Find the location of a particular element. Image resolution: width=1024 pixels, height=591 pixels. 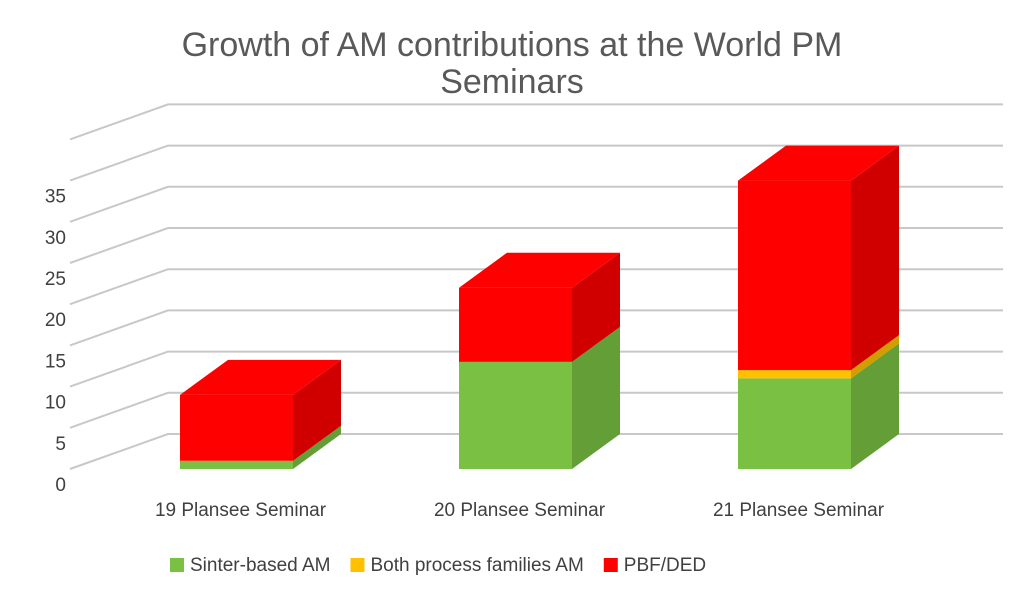

x-category-label: 20 Plansee Seminar is located at coordinates (520, 510).